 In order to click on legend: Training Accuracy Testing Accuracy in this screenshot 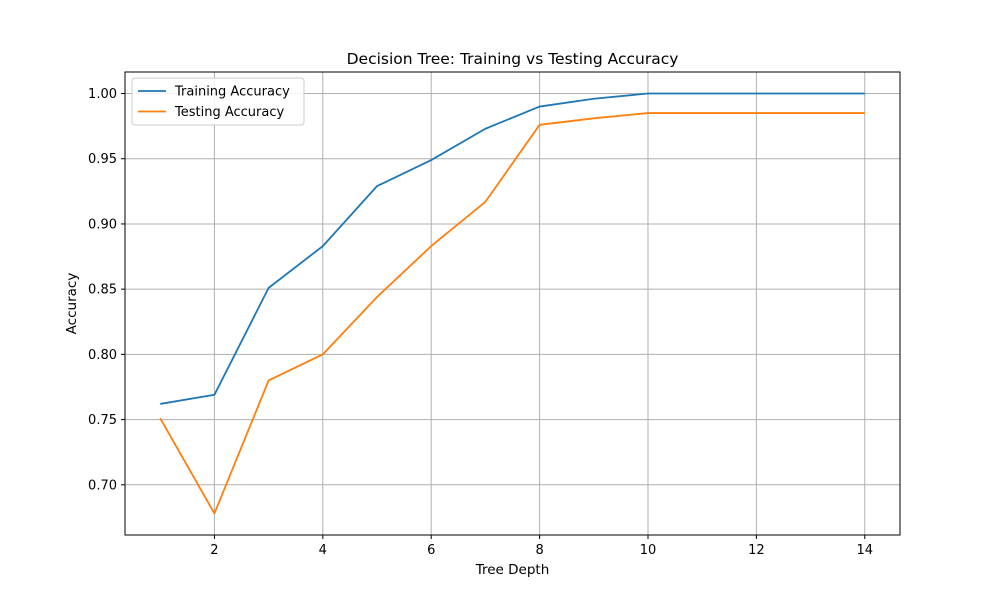, I will do `click(218, 101)`.